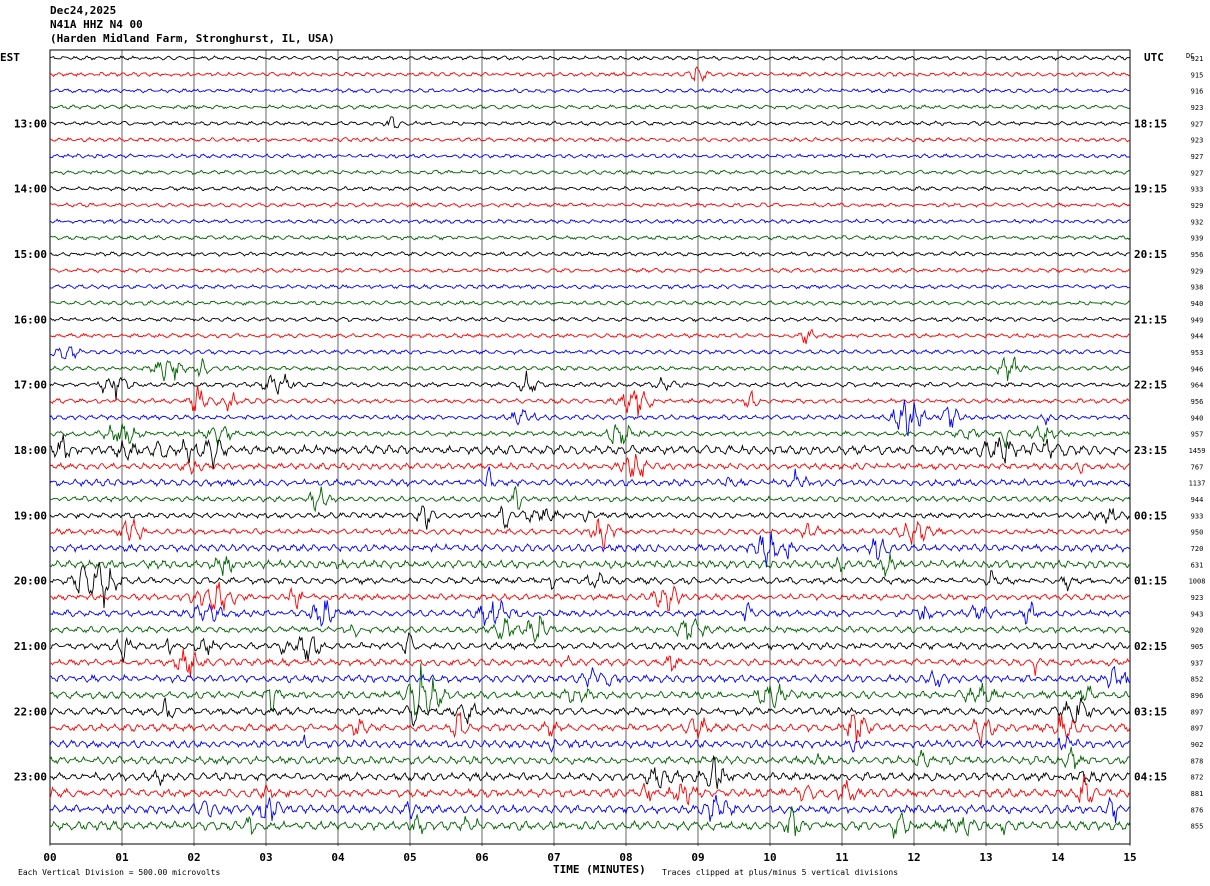 This screenshot has width=1210, height=886. Describe the element at coordinates (1197, 827) in the screenshot. I see `dc-label: 855` at that location.